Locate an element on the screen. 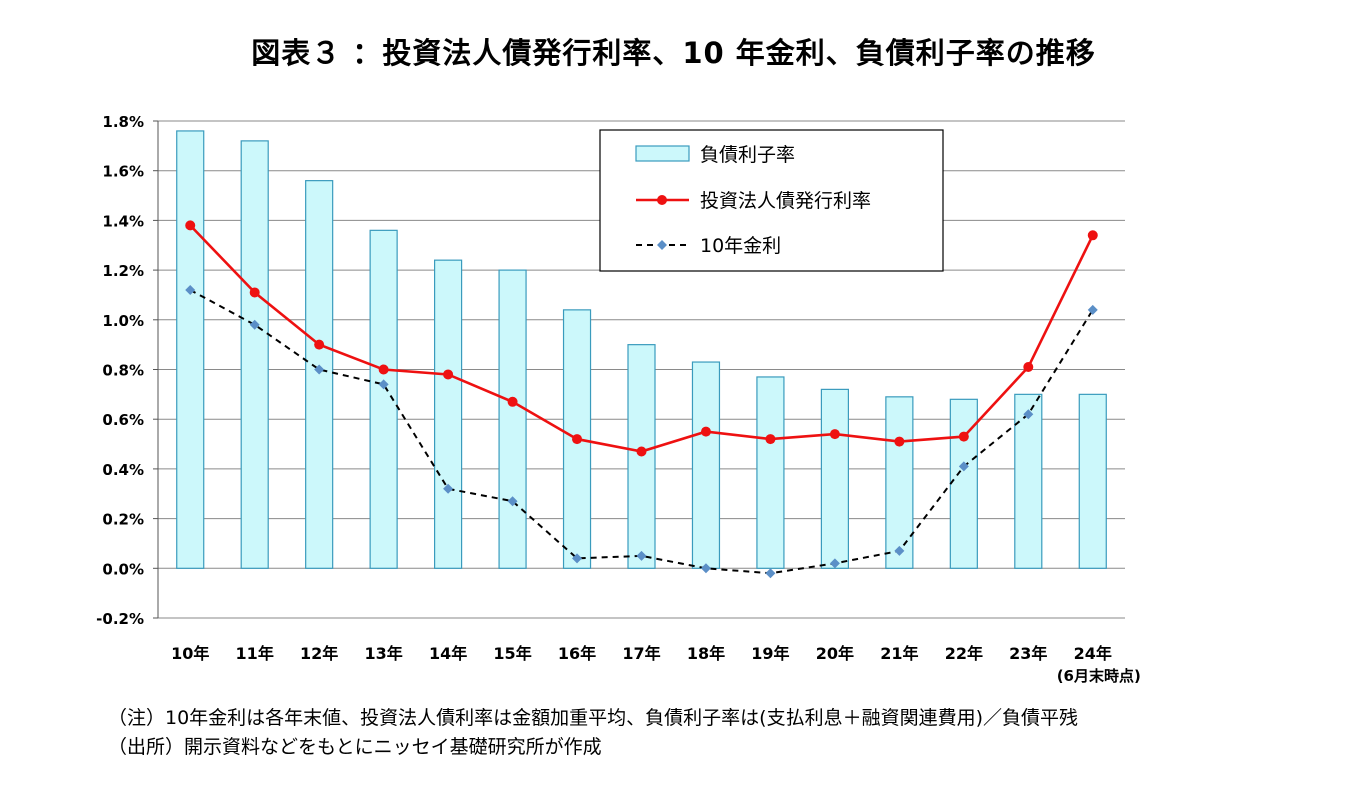  y-tick-label: -0.2% is located at coordinates (120, 619).